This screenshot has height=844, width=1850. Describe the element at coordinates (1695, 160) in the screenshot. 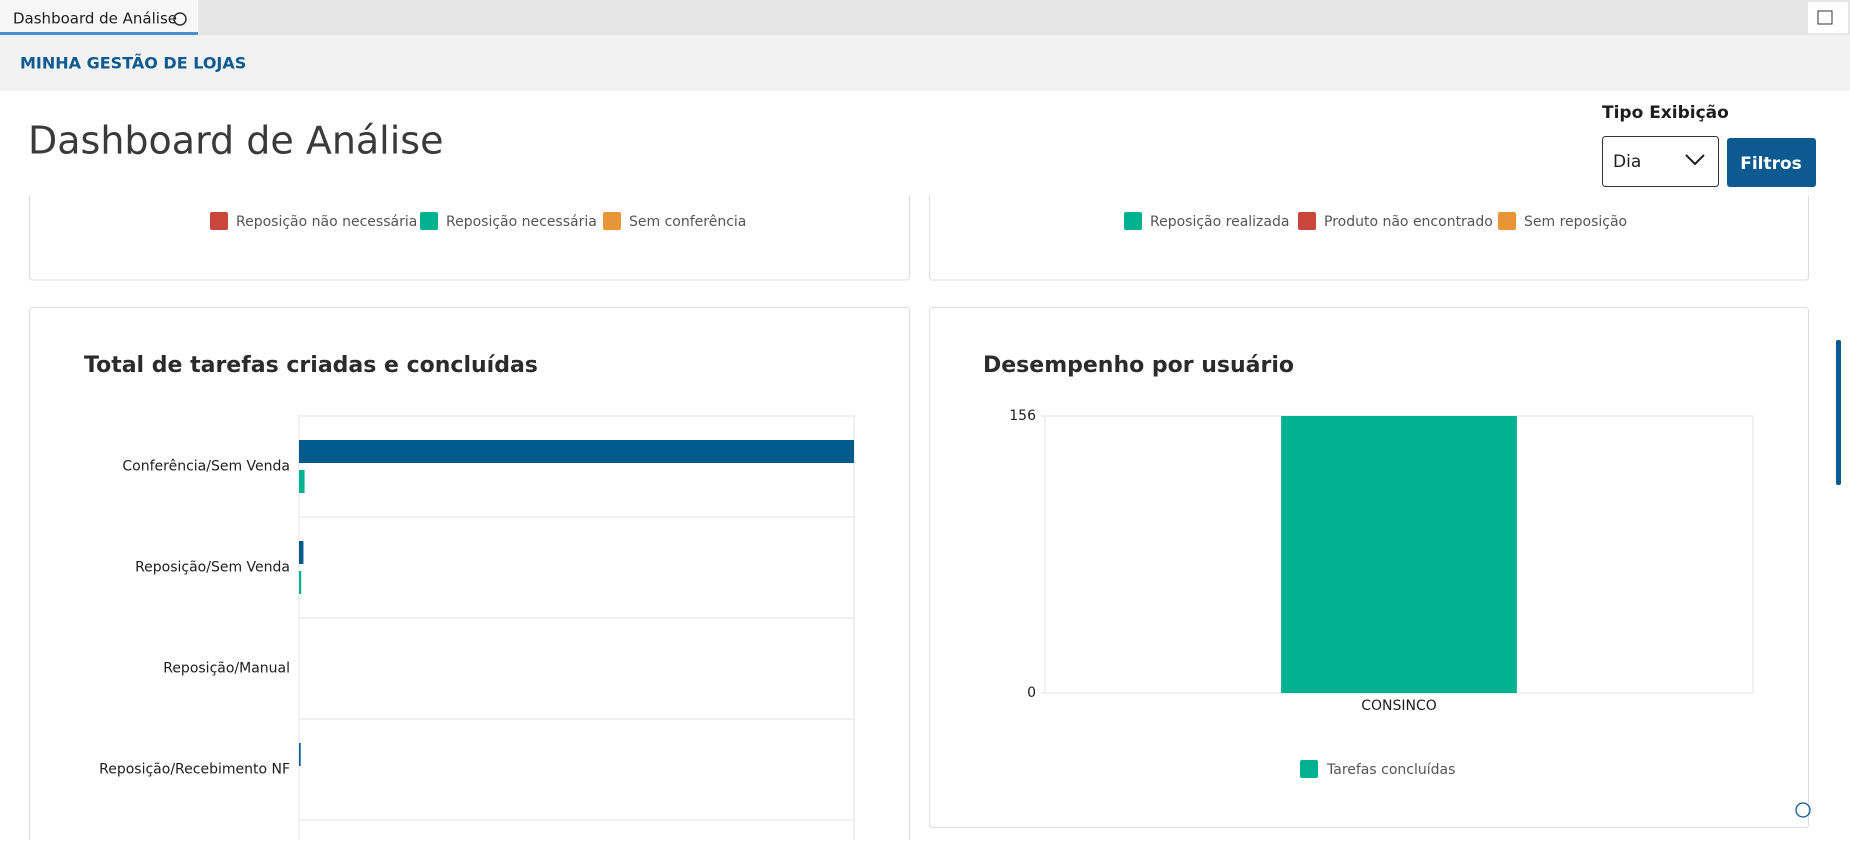

I see `select-arrow` at that location.